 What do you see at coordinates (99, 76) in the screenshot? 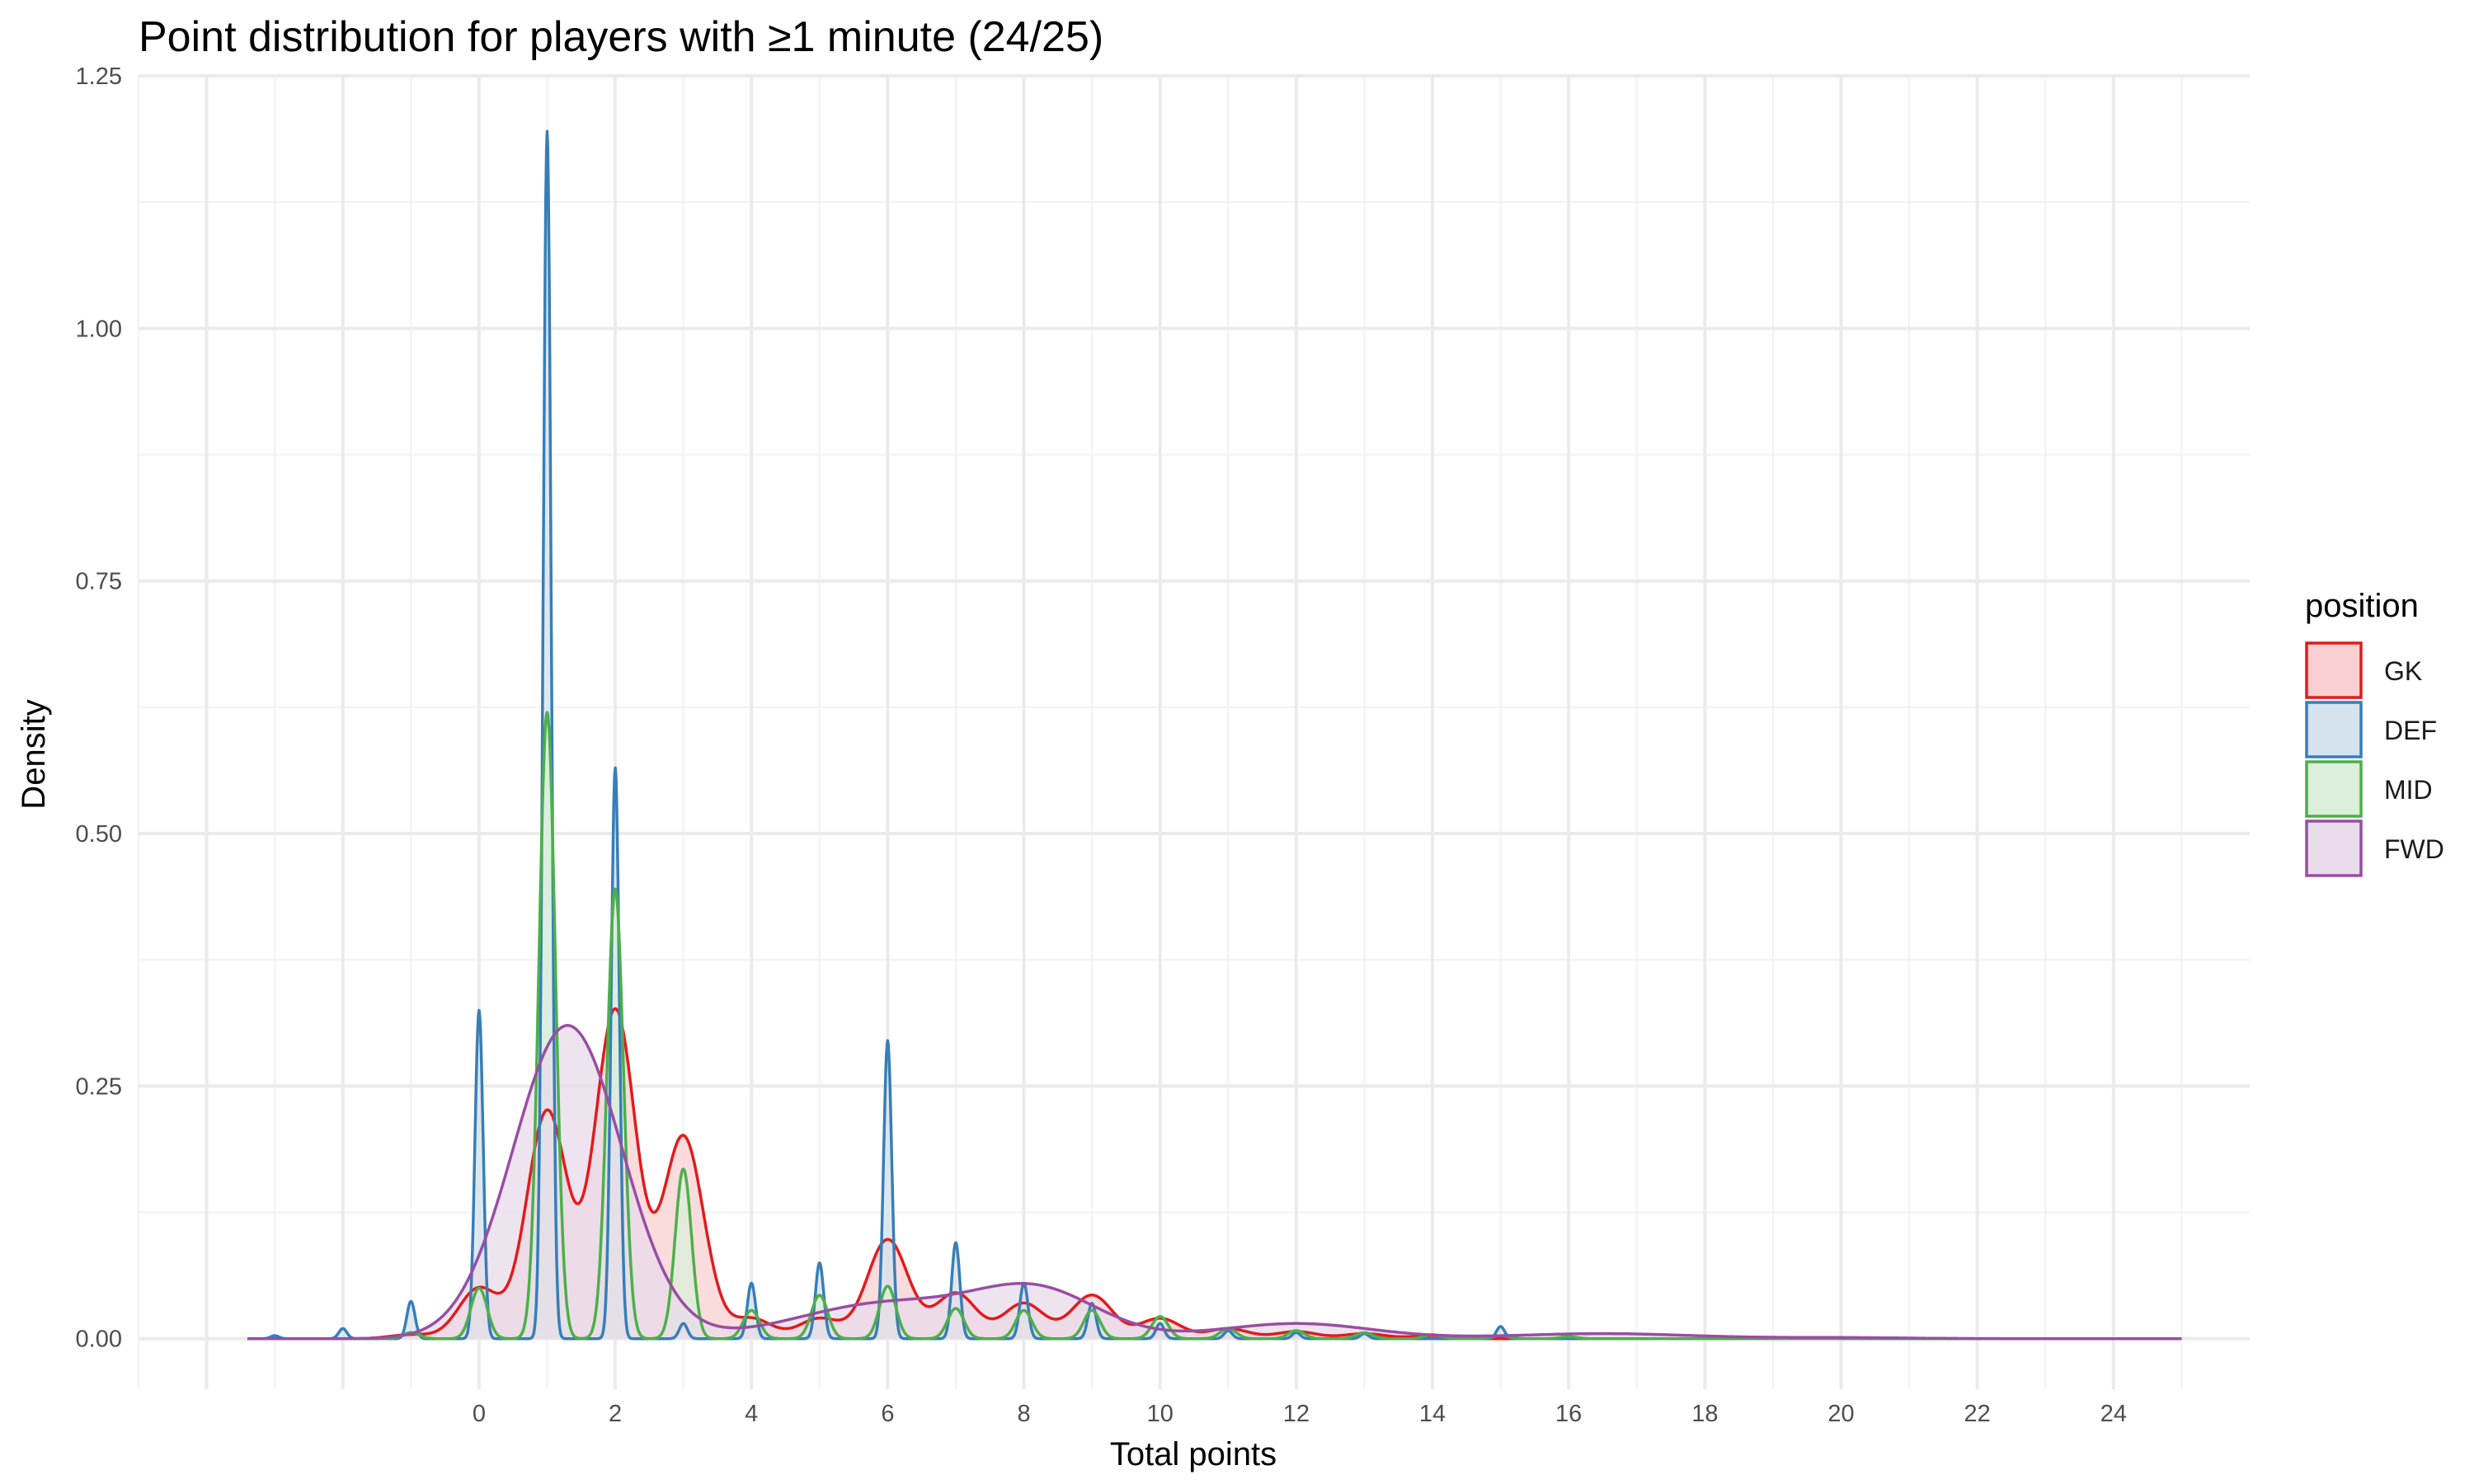
I see `y-tick-label: 1.25` at bounding box center [99, 76].